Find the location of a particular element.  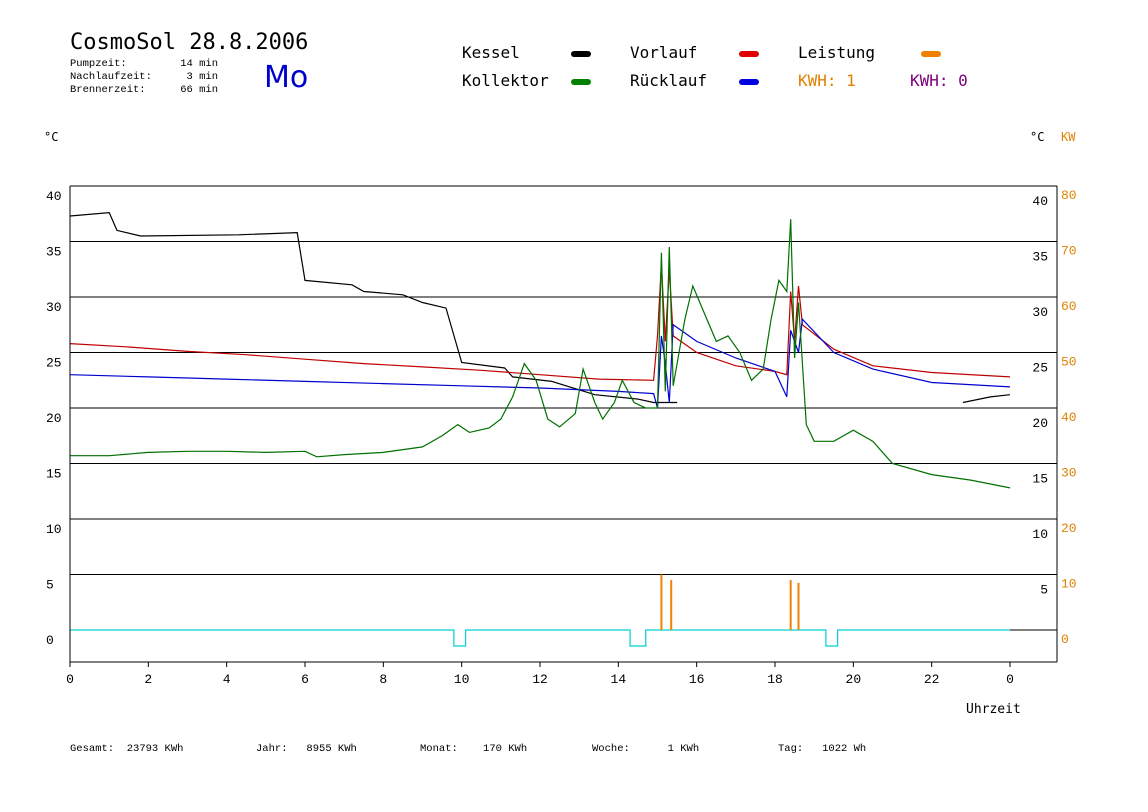

x-tick-label: 18 is located at coordinates (775, 679).